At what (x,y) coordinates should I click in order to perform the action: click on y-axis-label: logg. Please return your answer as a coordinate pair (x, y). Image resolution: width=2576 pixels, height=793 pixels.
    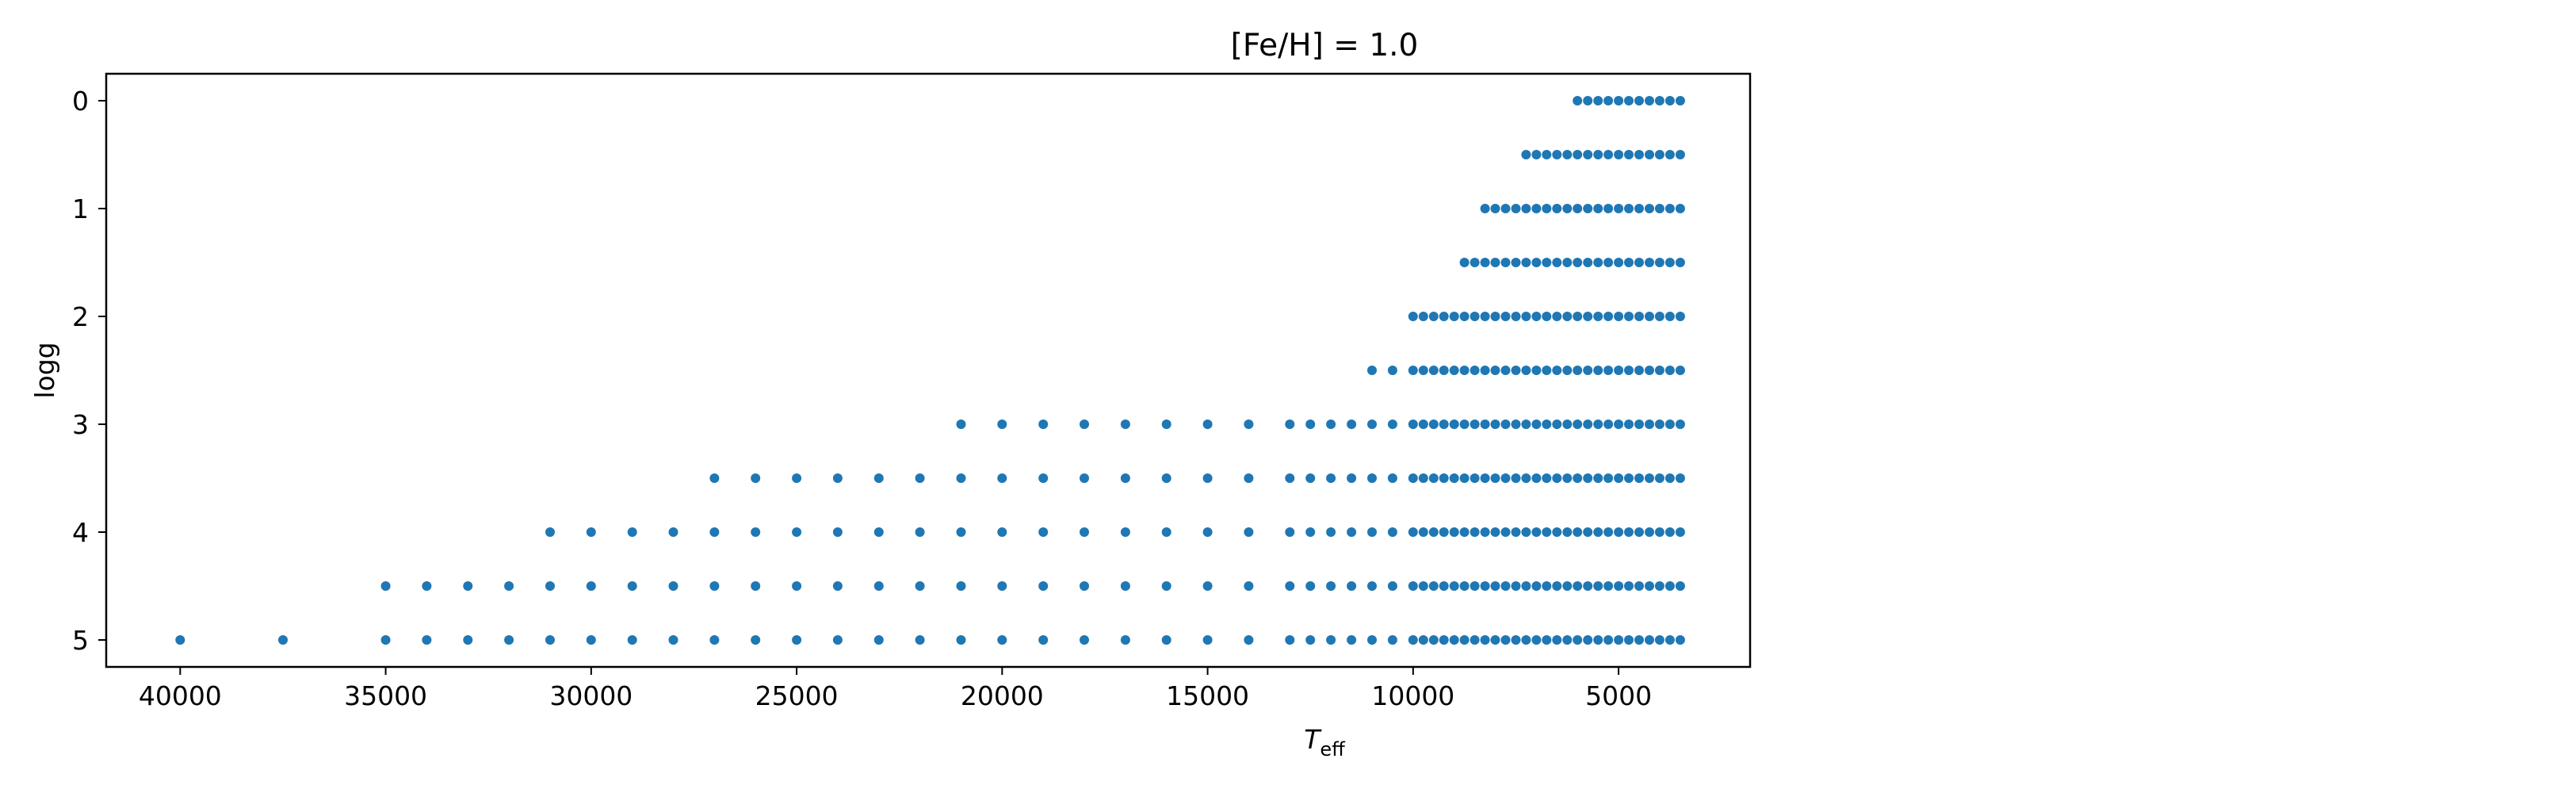
    Looking at the image, I should click on (44, 370).